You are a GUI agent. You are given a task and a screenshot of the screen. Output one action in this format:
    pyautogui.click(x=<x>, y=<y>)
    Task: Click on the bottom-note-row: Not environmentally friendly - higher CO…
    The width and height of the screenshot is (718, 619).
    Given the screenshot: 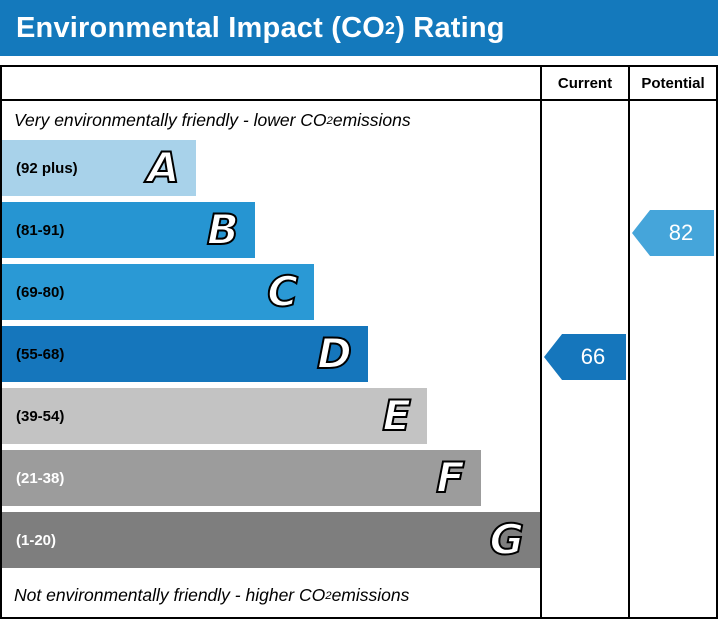 What is the action you would take?
    pyautogui.click(x=359, y=595)
    